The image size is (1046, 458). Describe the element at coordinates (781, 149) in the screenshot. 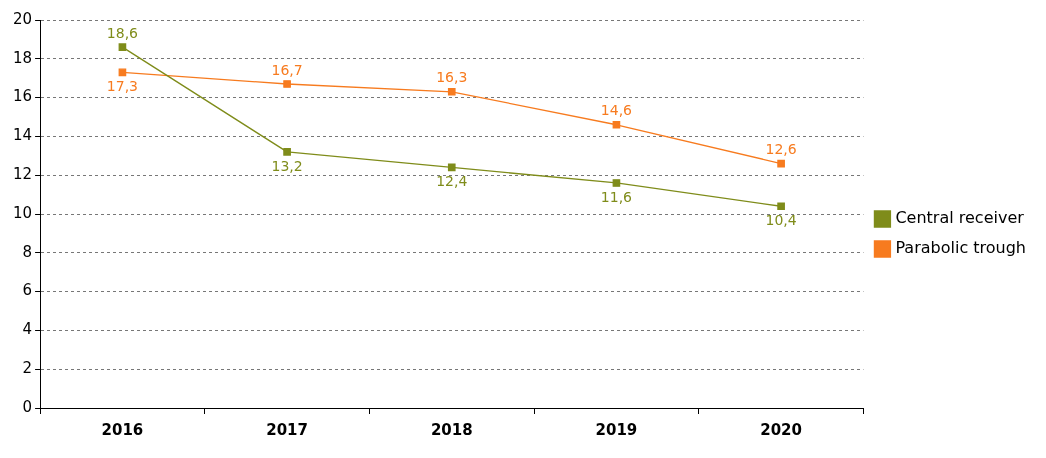

I see `data-label: 12,6` at that location.